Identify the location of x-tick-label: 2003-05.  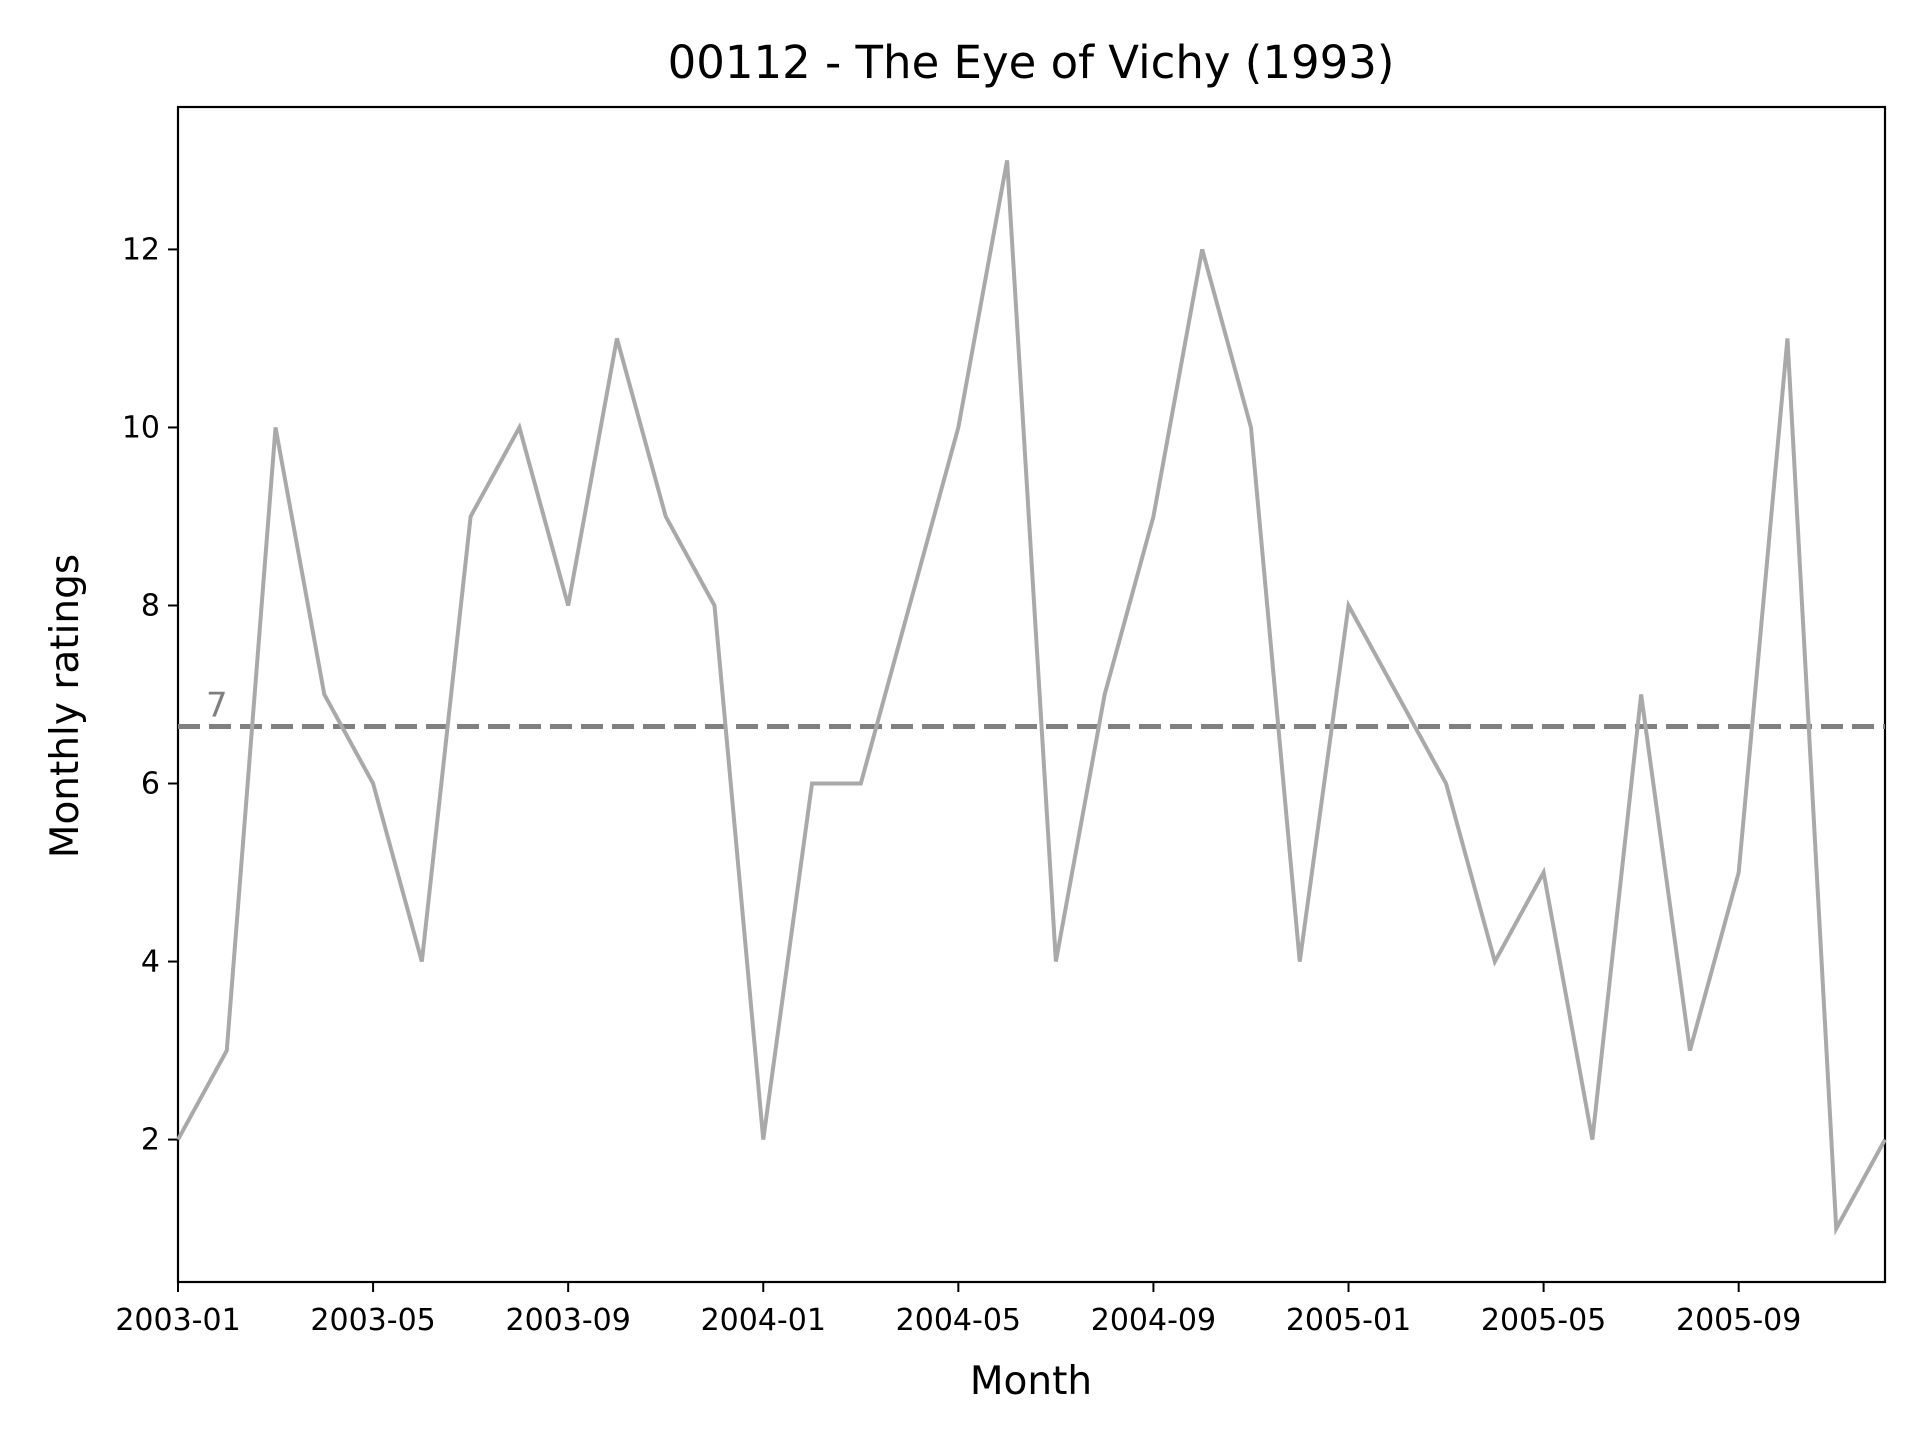
(372, 1320).